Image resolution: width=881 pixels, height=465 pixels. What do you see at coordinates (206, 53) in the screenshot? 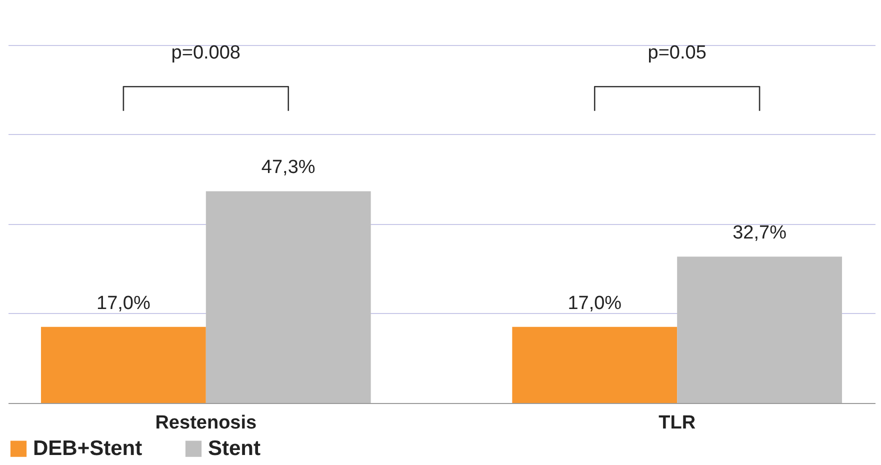
I see `annotation: p=0.008` at bounding box center [206, 53].